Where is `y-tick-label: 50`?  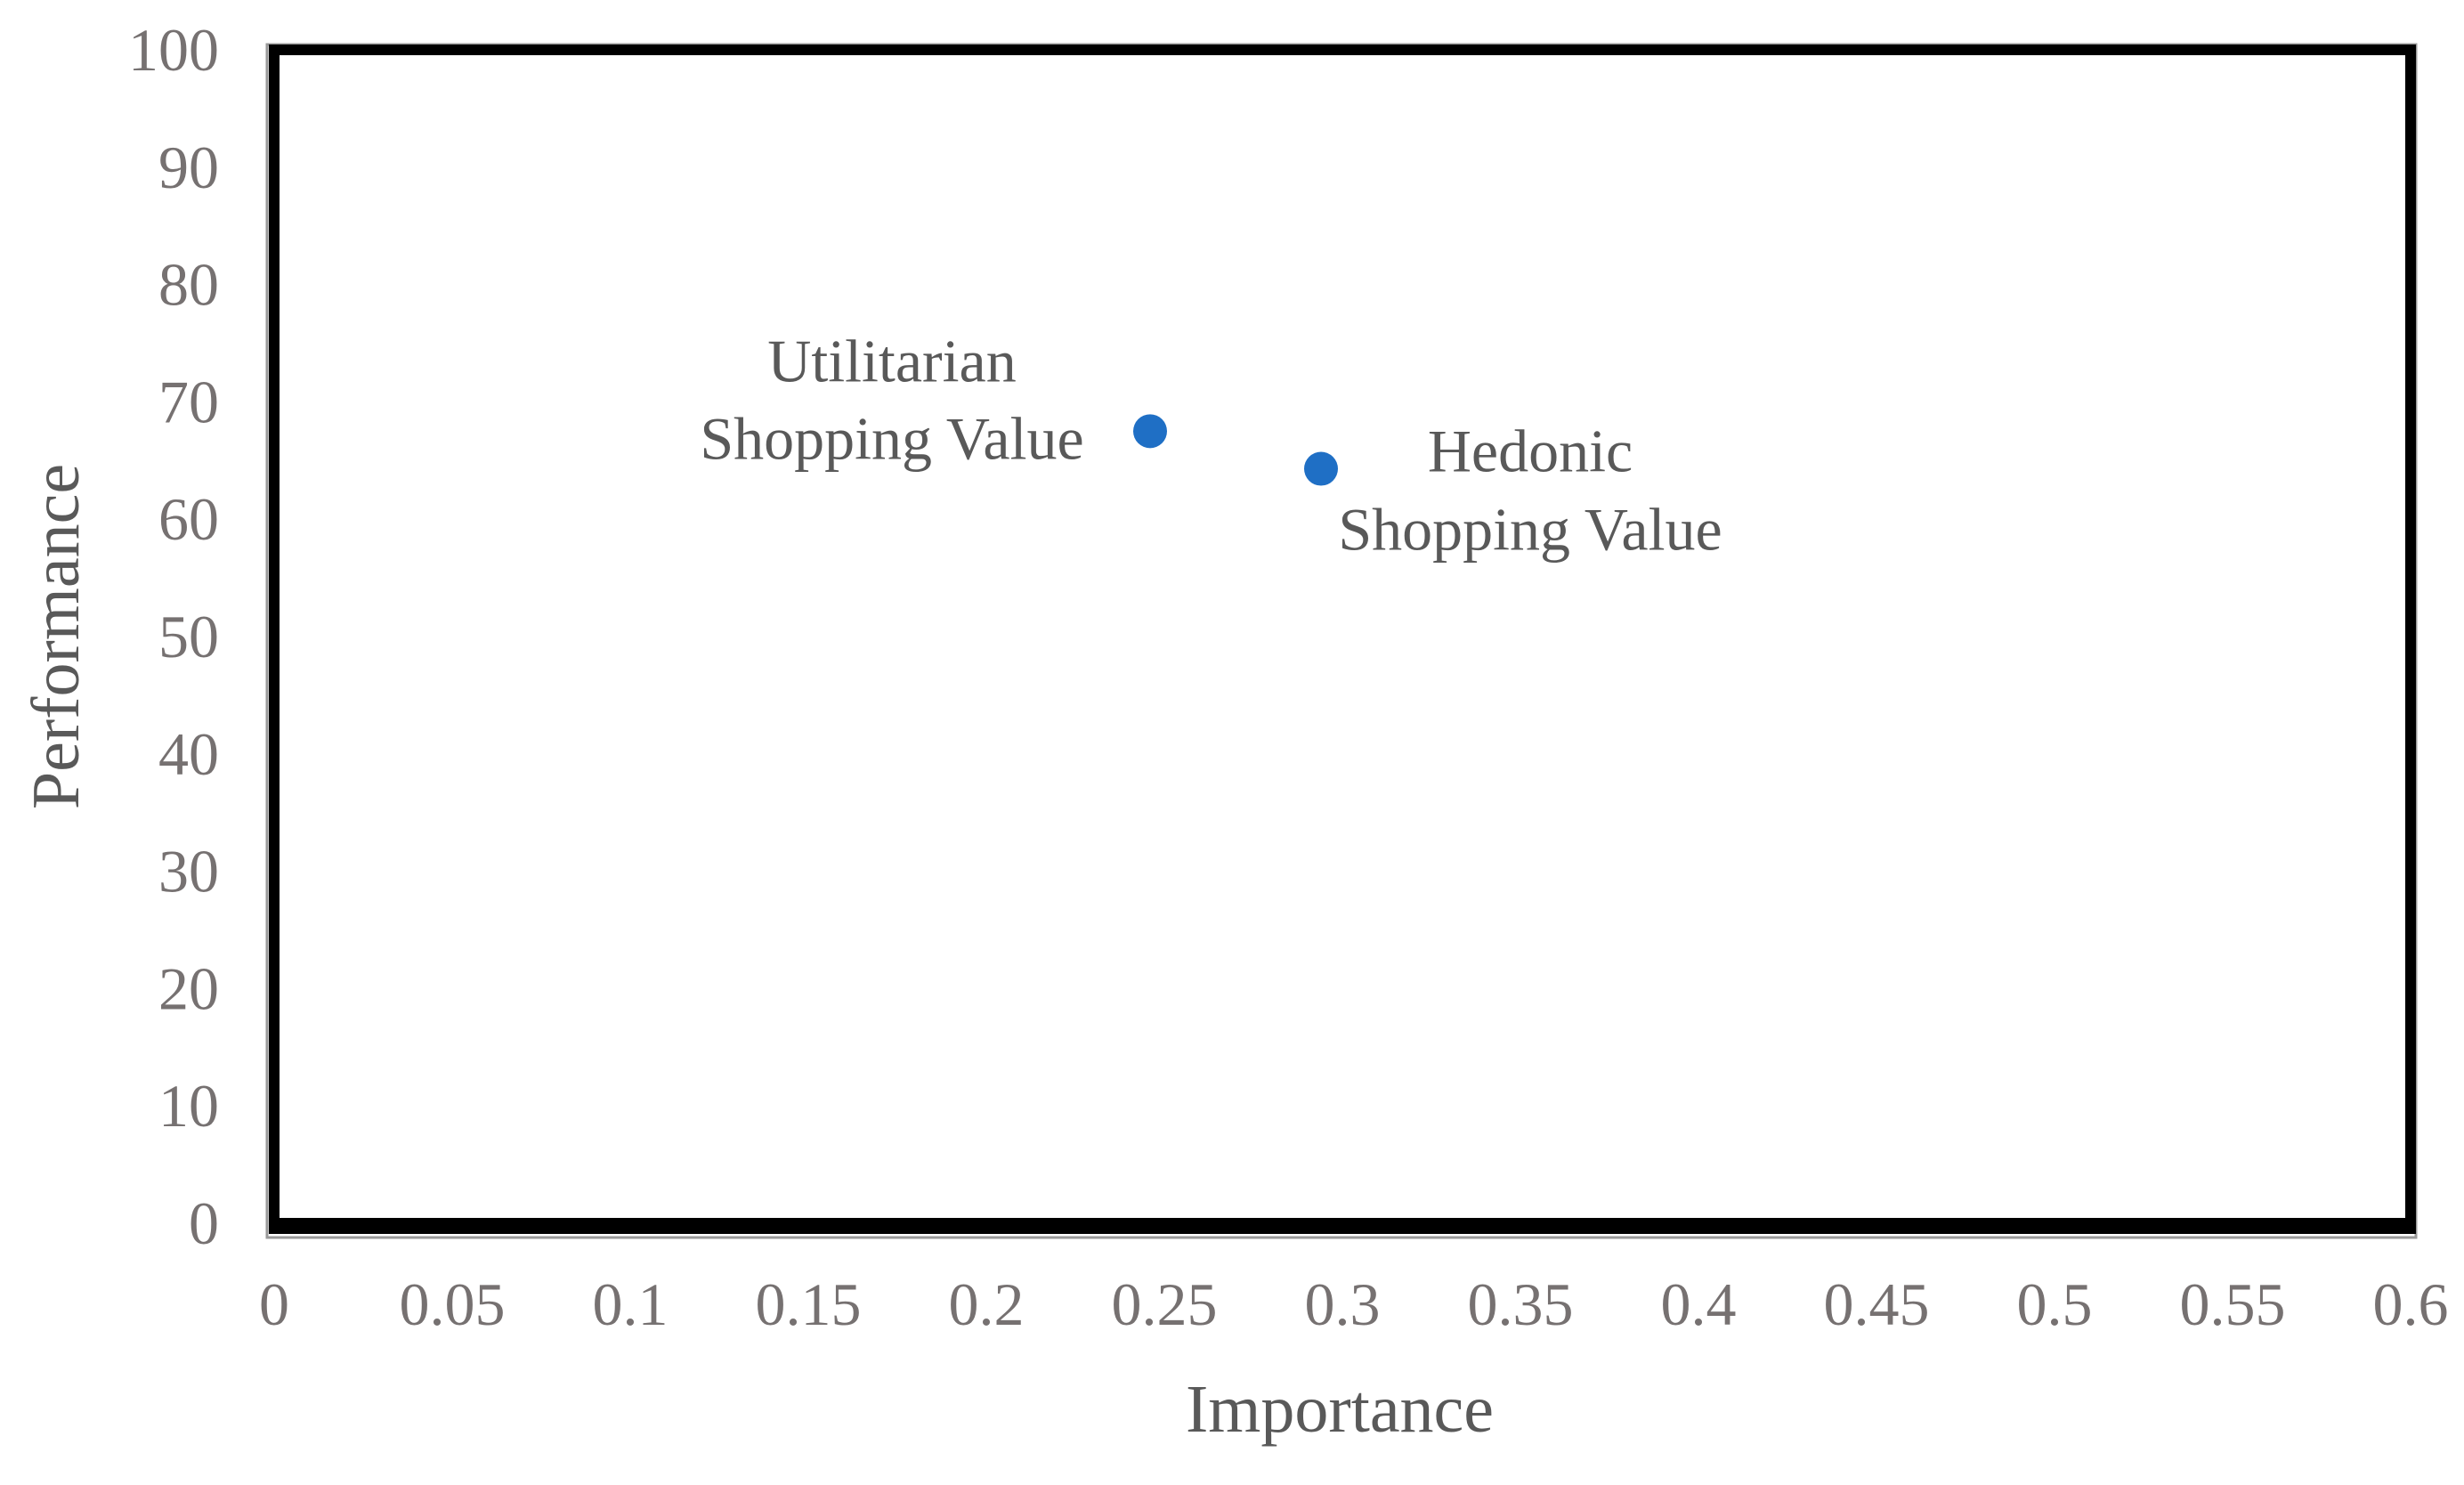
y-tick-label: 50 is located at coordinates (188, 636).